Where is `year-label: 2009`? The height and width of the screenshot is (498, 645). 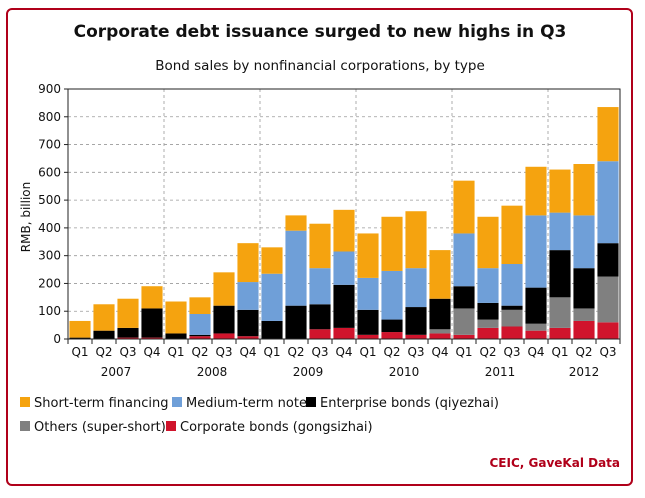 year-label: 2009 is located at coordinates (308, 372).